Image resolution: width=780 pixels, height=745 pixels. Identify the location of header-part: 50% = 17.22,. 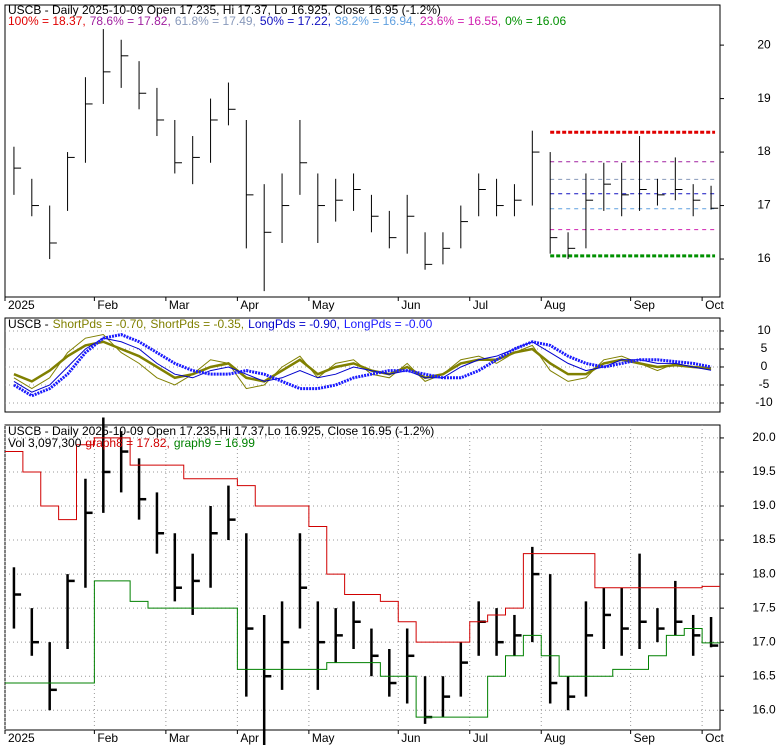
(295, 21).